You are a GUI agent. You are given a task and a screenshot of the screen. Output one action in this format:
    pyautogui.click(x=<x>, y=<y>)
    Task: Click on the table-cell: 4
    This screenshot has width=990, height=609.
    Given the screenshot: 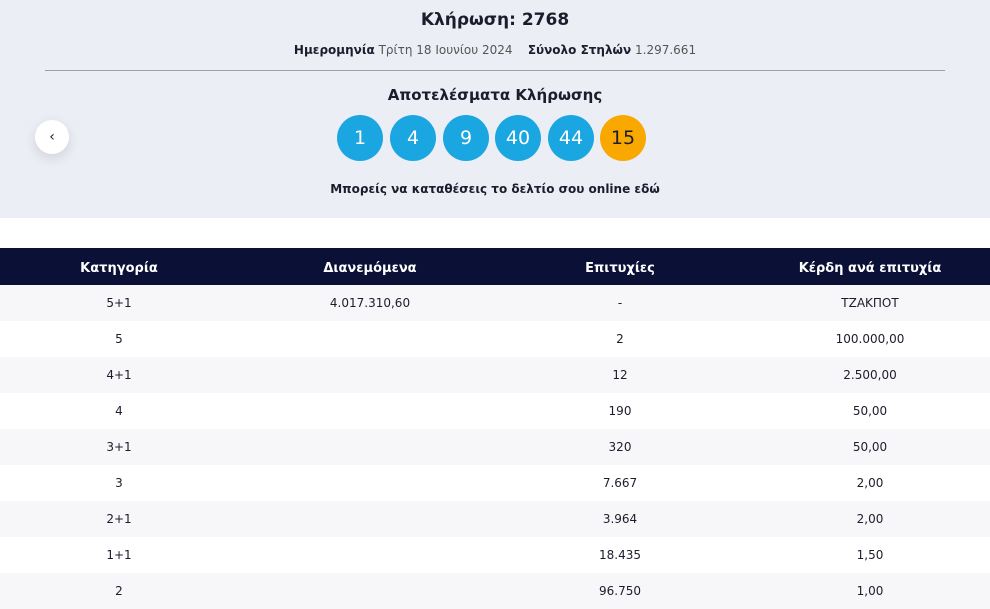 What is the action you would take?
    pyautogui.click(x=119, y=411)
    